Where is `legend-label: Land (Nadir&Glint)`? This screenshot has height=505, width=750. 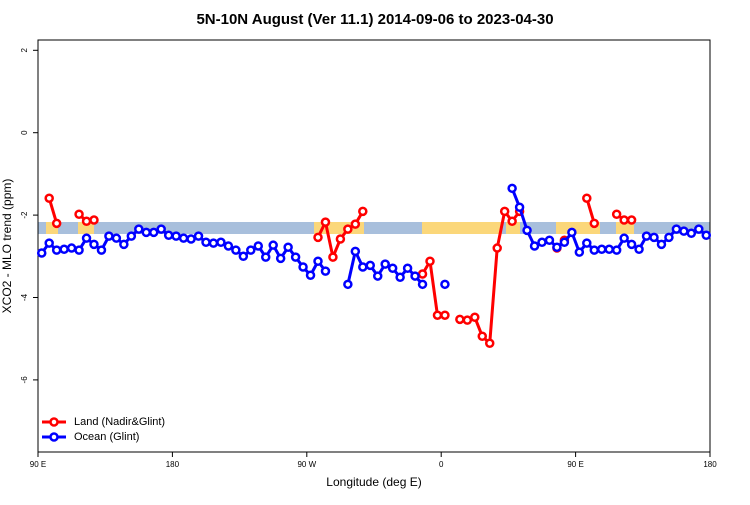
legend-label: Land (Nadir&Glint) is located at coordinates (119, 422).